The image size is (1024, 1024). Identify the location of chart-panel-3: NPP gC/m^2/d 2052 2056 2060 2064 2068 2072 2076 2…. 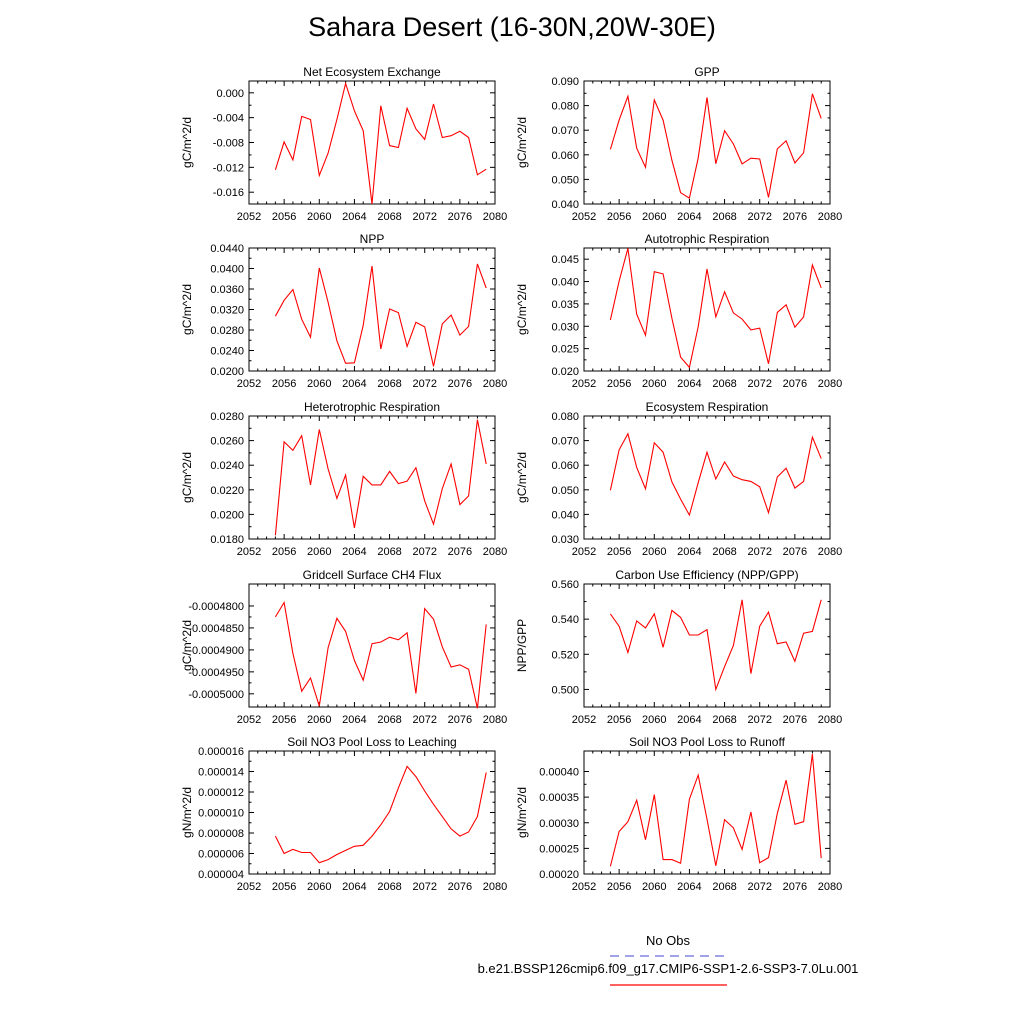
(343, 311).